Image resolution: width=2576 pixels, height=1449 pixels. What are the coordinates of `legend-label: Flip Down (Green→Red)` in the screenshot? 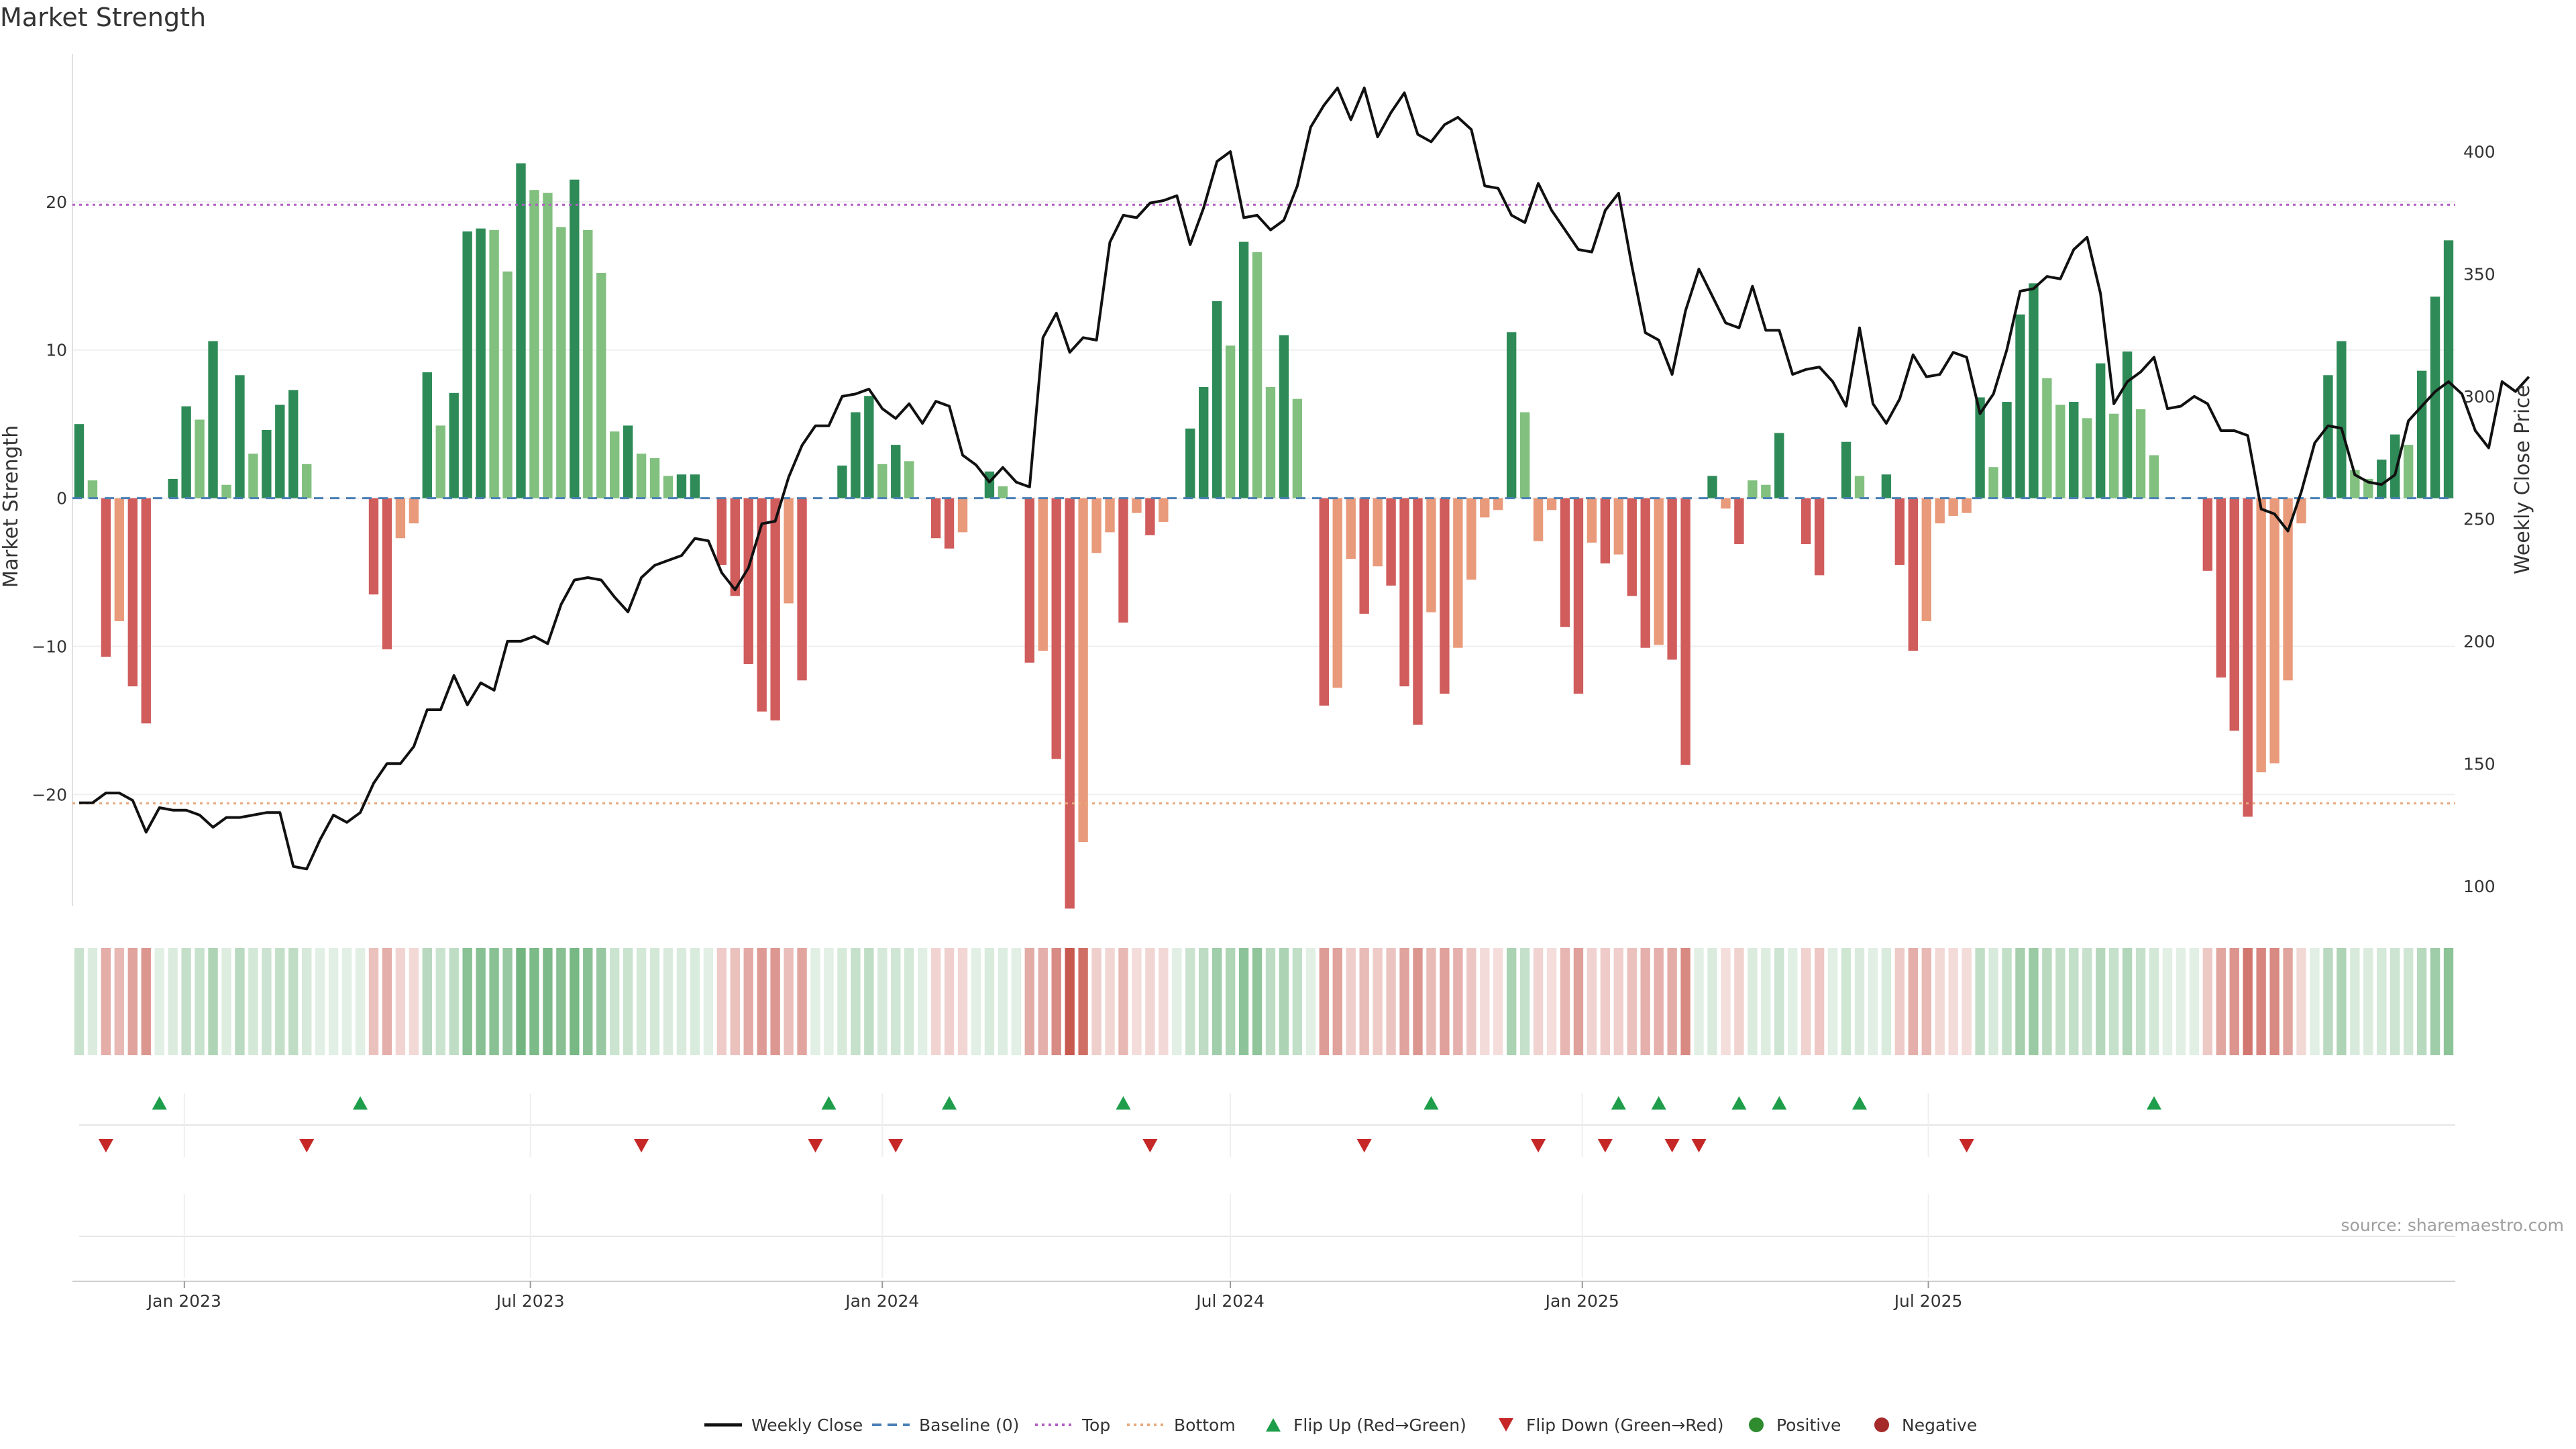 It's located at (1625, 1425).